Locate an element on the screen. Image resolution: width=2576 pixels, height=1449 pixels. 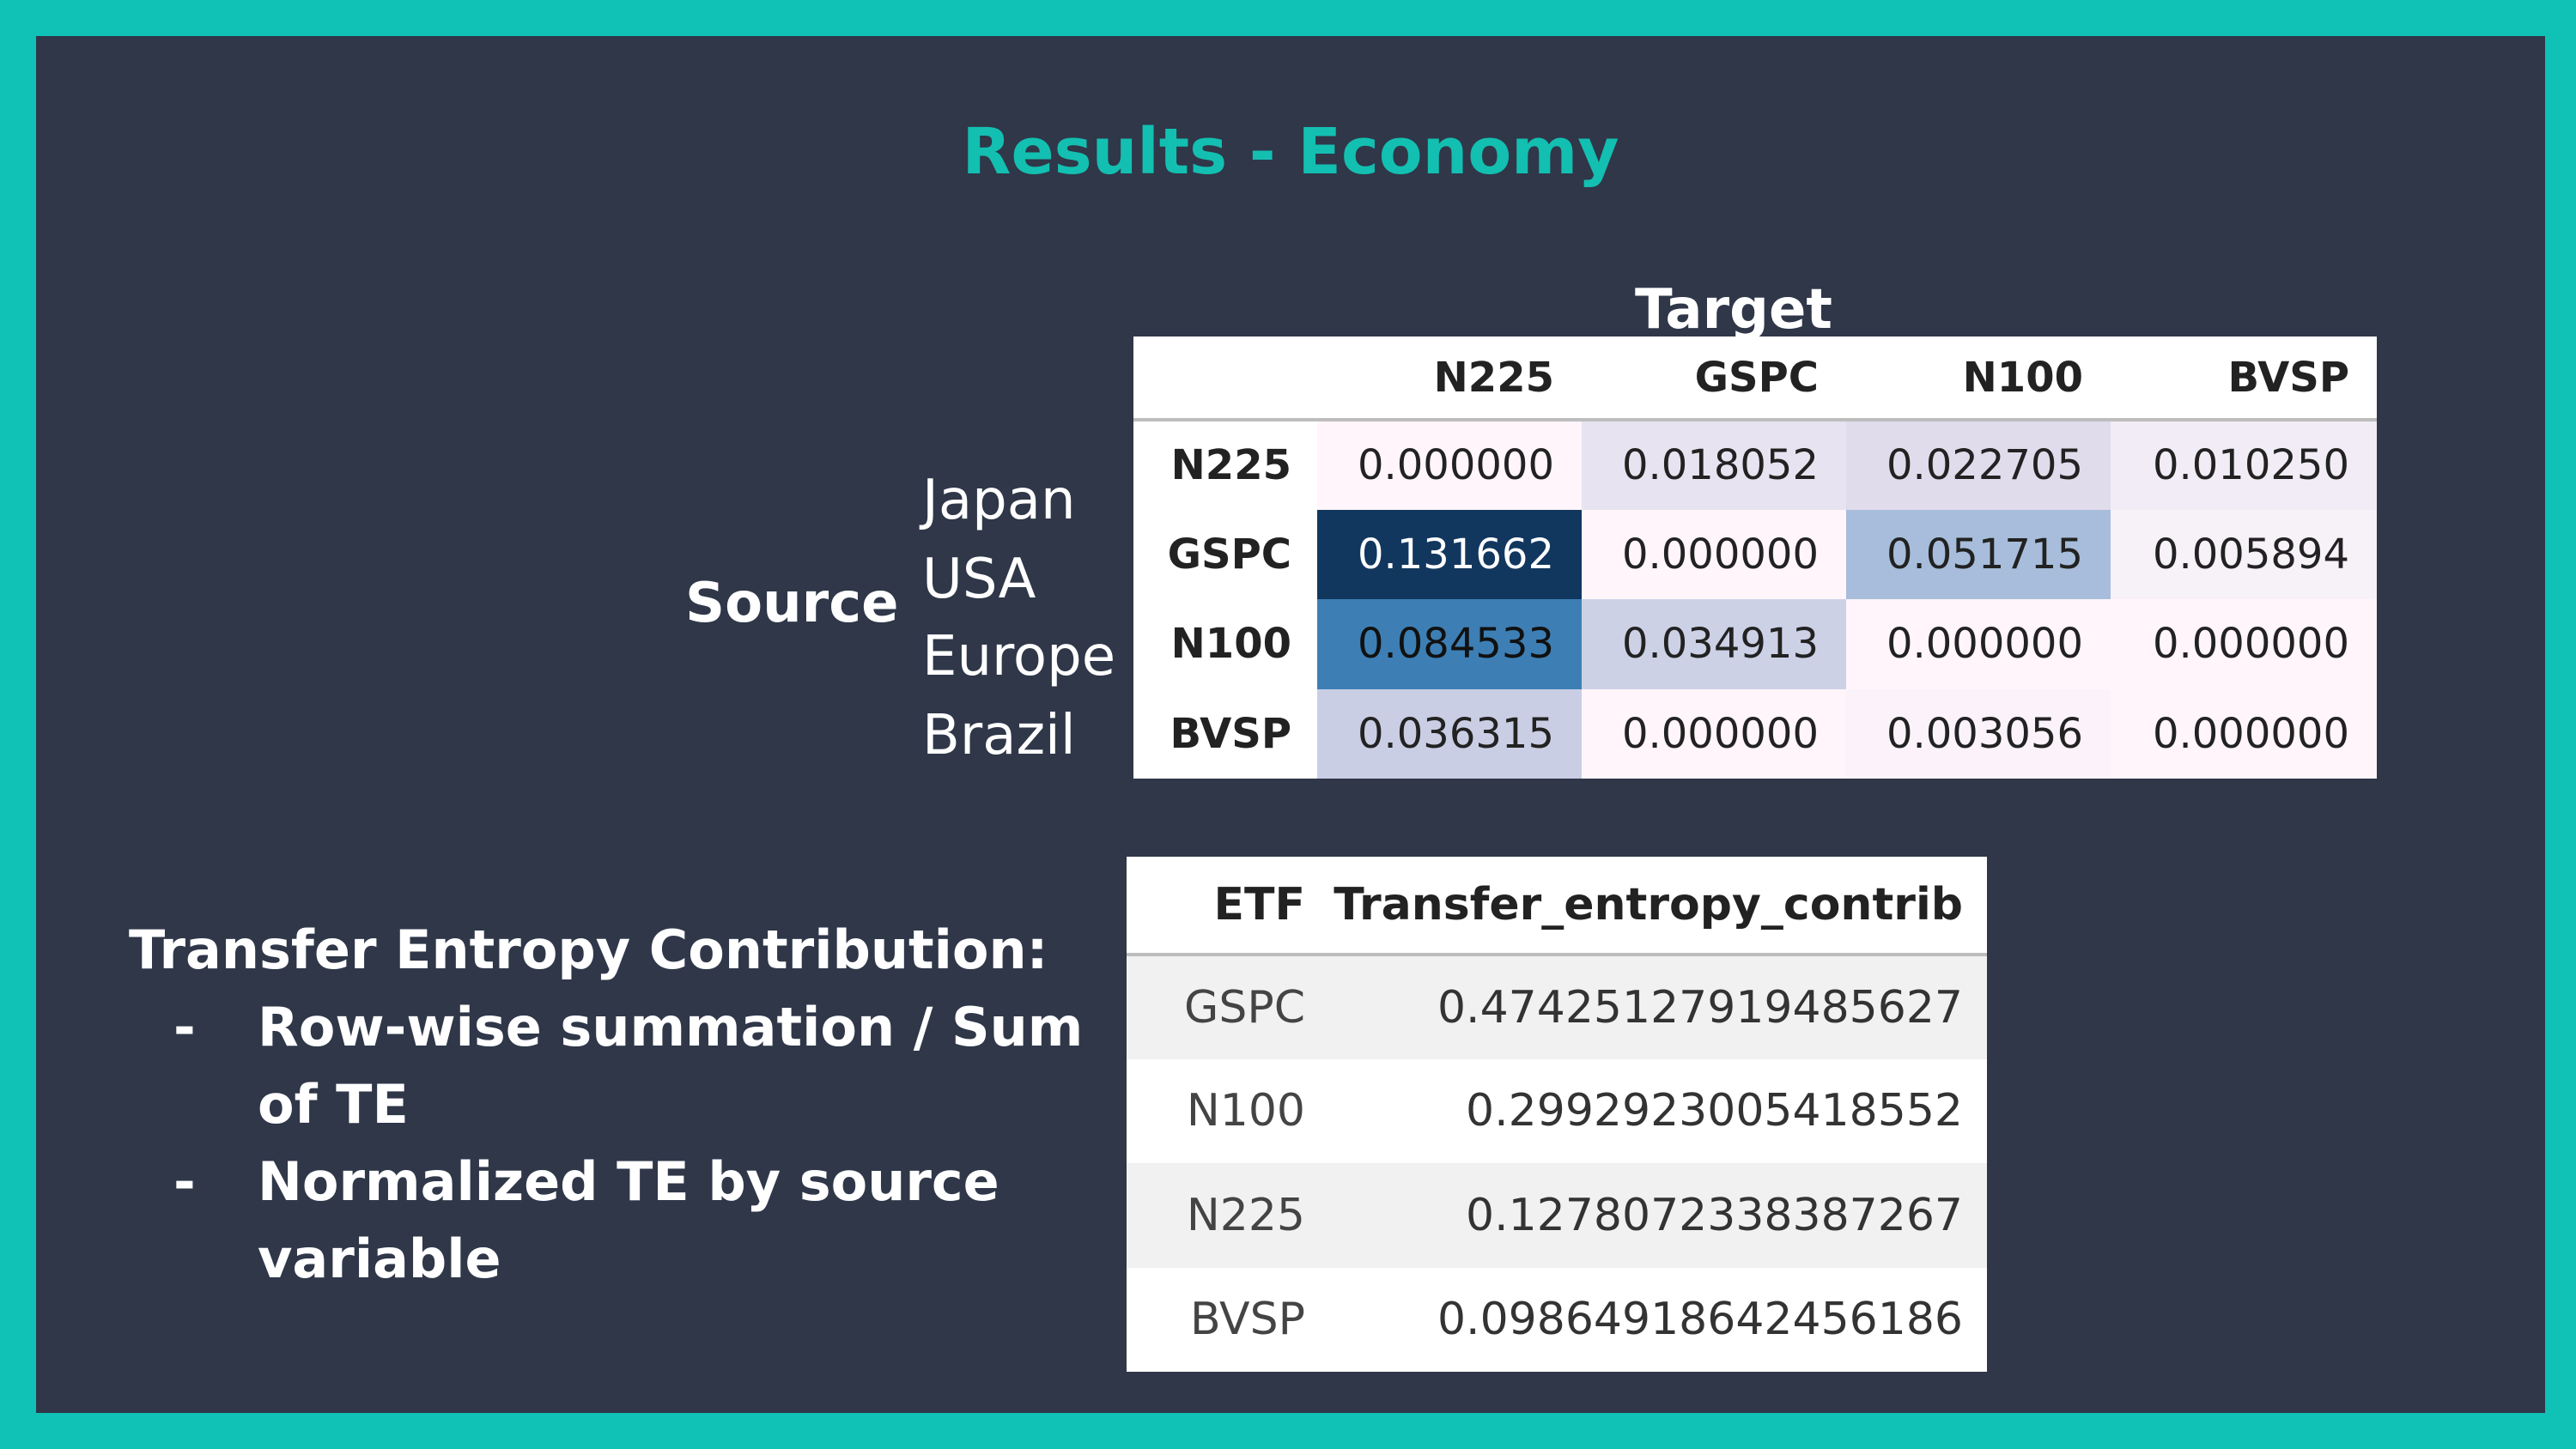
matrix-cell: 0.131662 is located at coordinates (1449, 554).